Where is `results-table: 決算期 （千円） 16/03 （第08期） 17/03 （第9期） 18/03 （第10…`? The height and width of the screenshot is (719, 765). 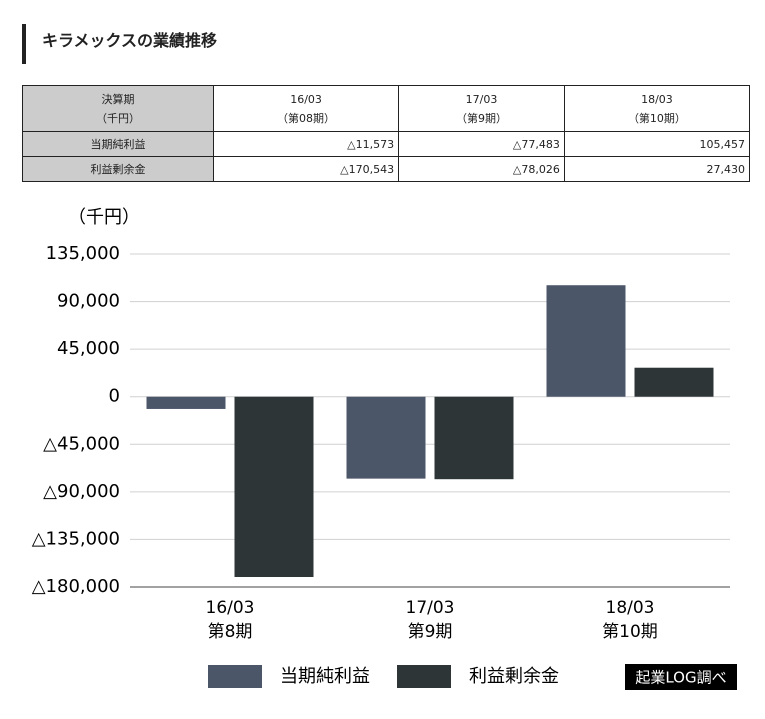
results-table: 決算期 （千円） 16/03 （第08期） 17/03 （第9期） 18/03 （第10… is located at coordinates (386, 133).